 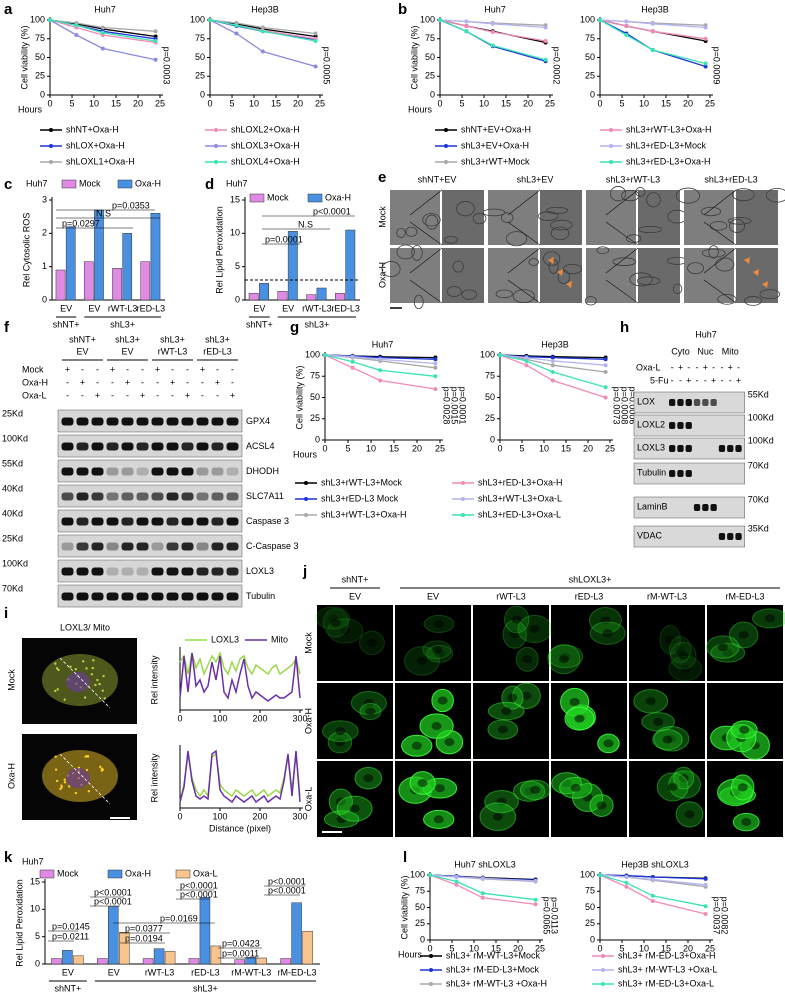 I want to click on x-tick-label: EV, so click(x=114, y=972).